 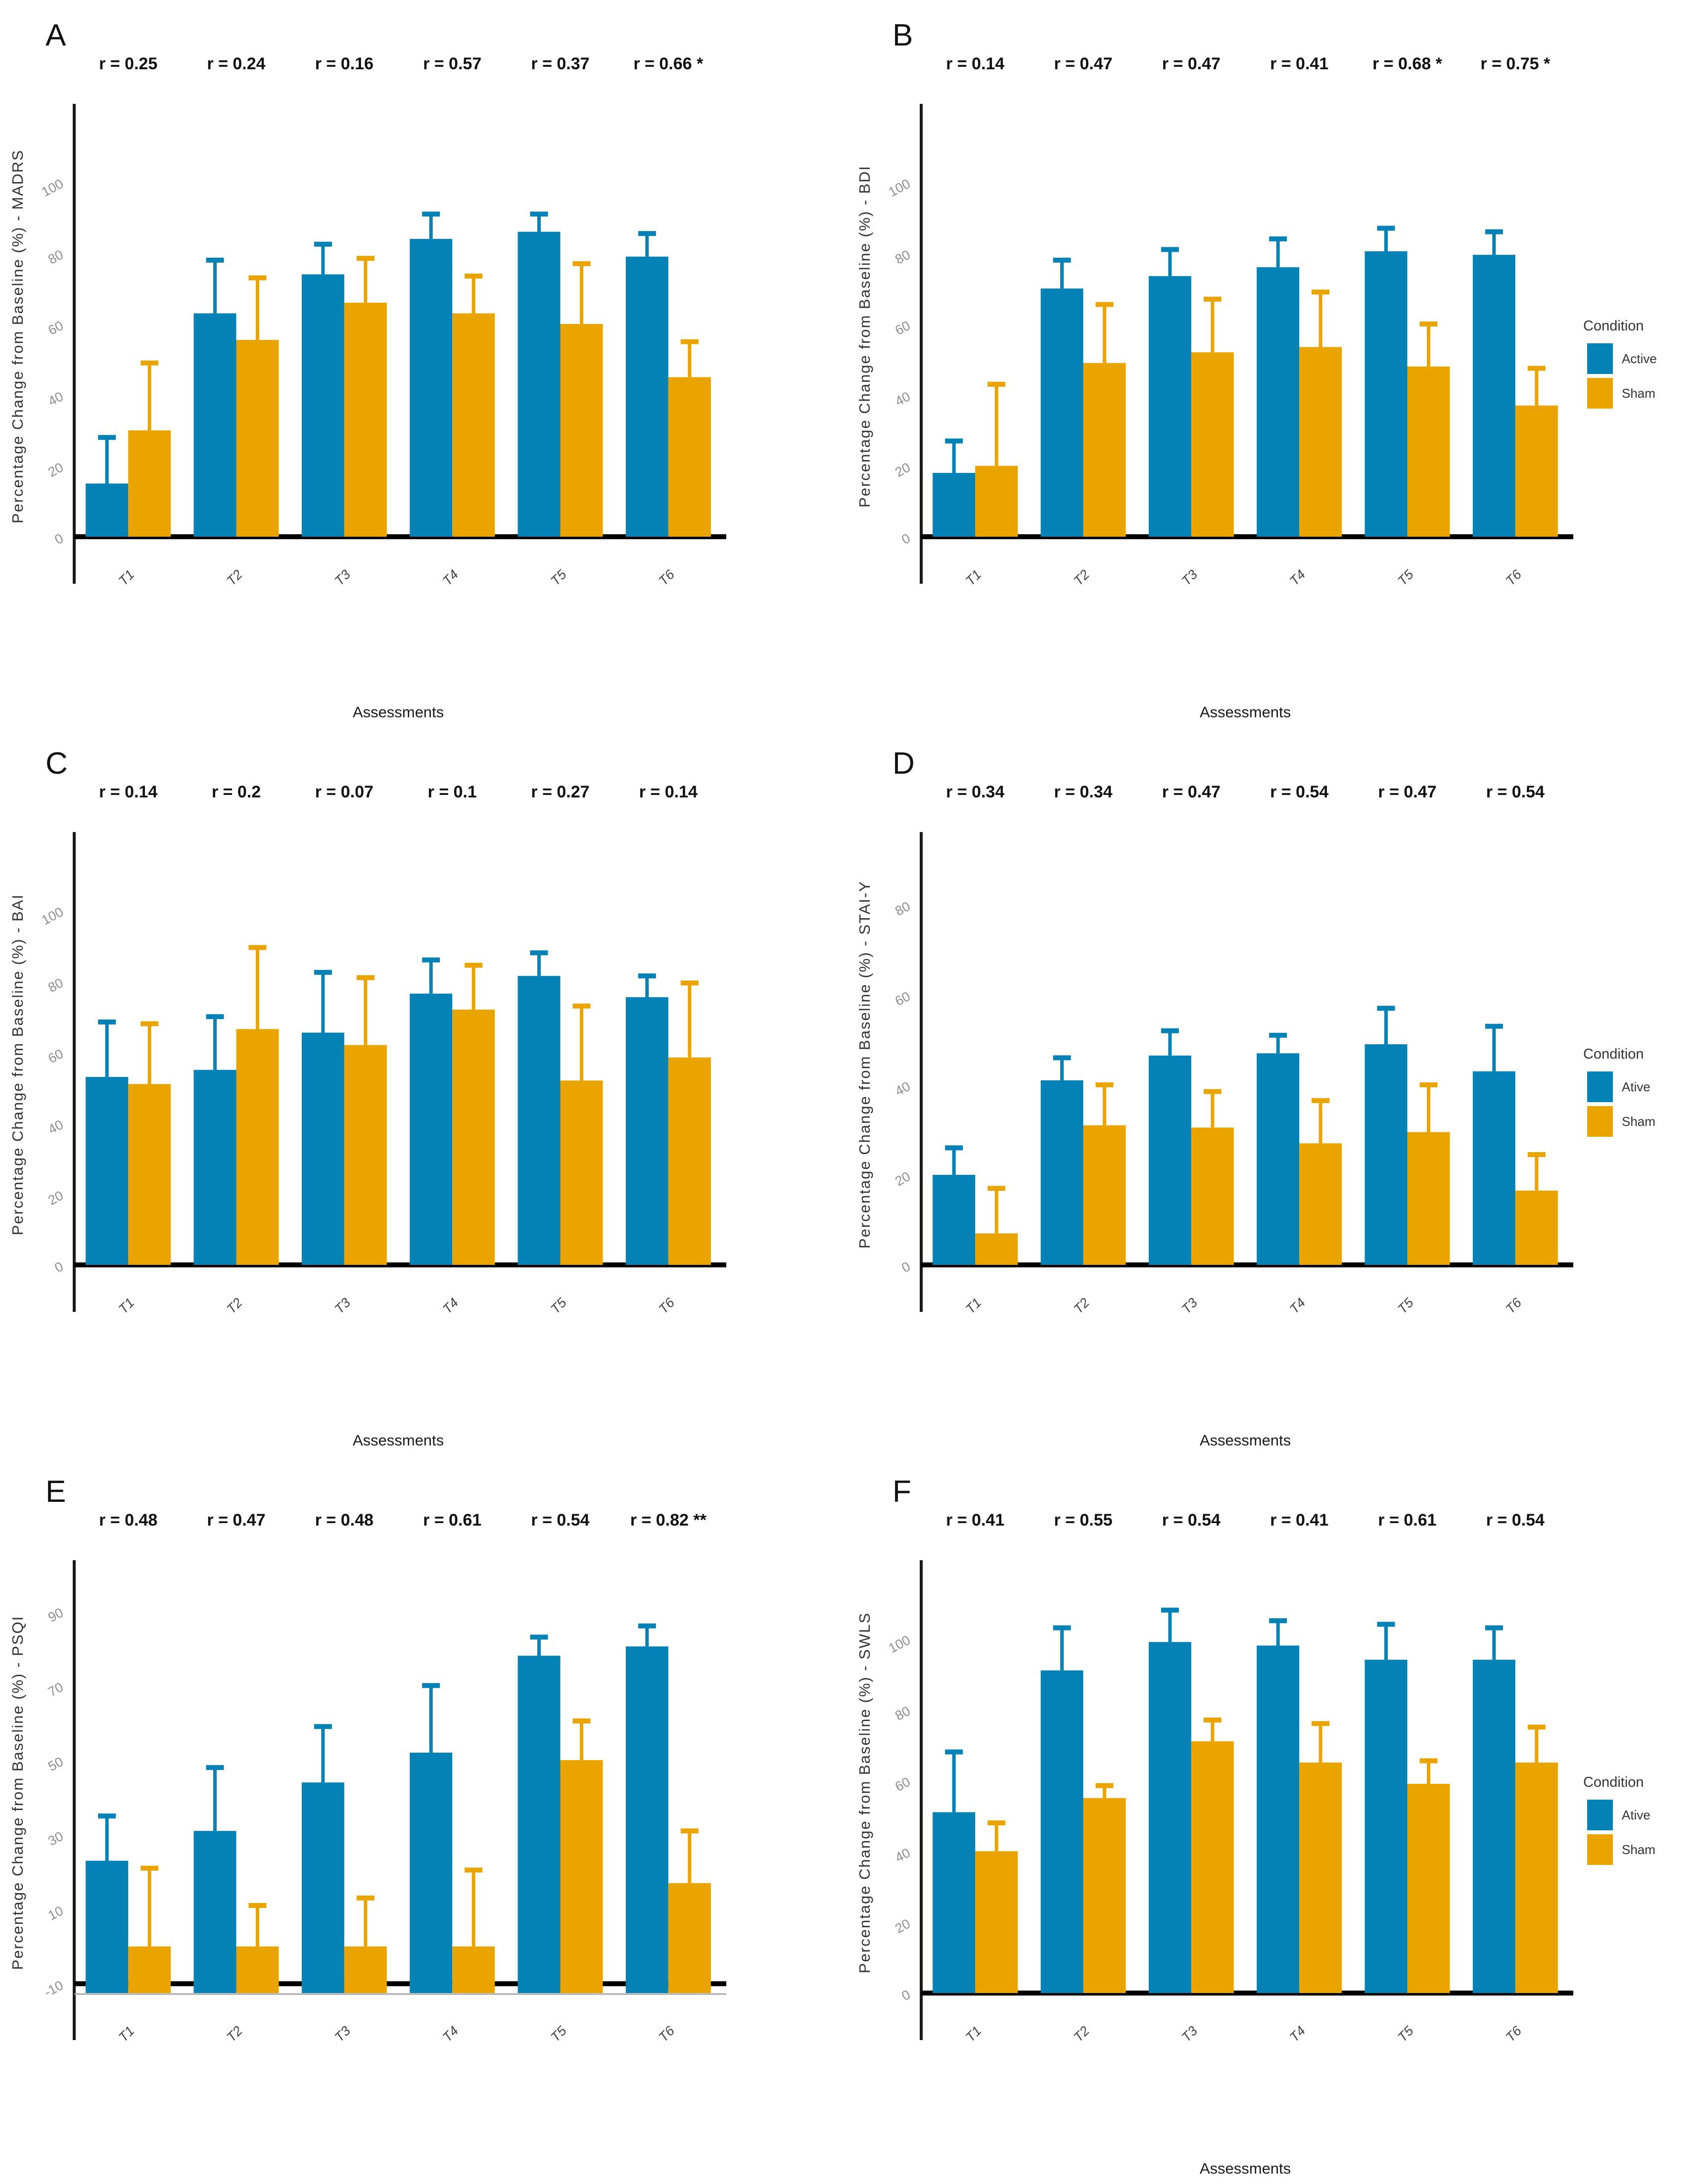 I want to click on panel-letter-a: A, so click(x=56, y=35).